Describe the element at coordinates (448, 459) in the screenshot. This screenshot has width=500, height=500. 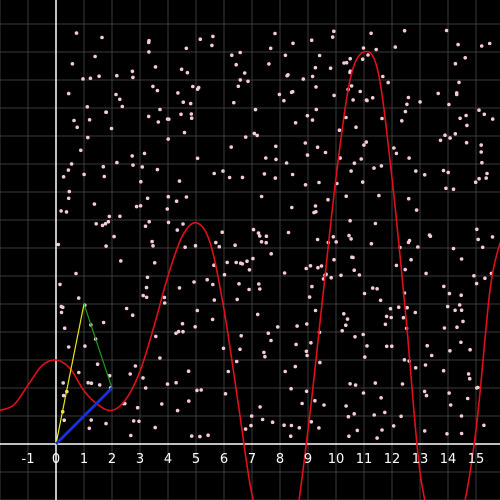
I see `x-tick-label: 14` at that location.